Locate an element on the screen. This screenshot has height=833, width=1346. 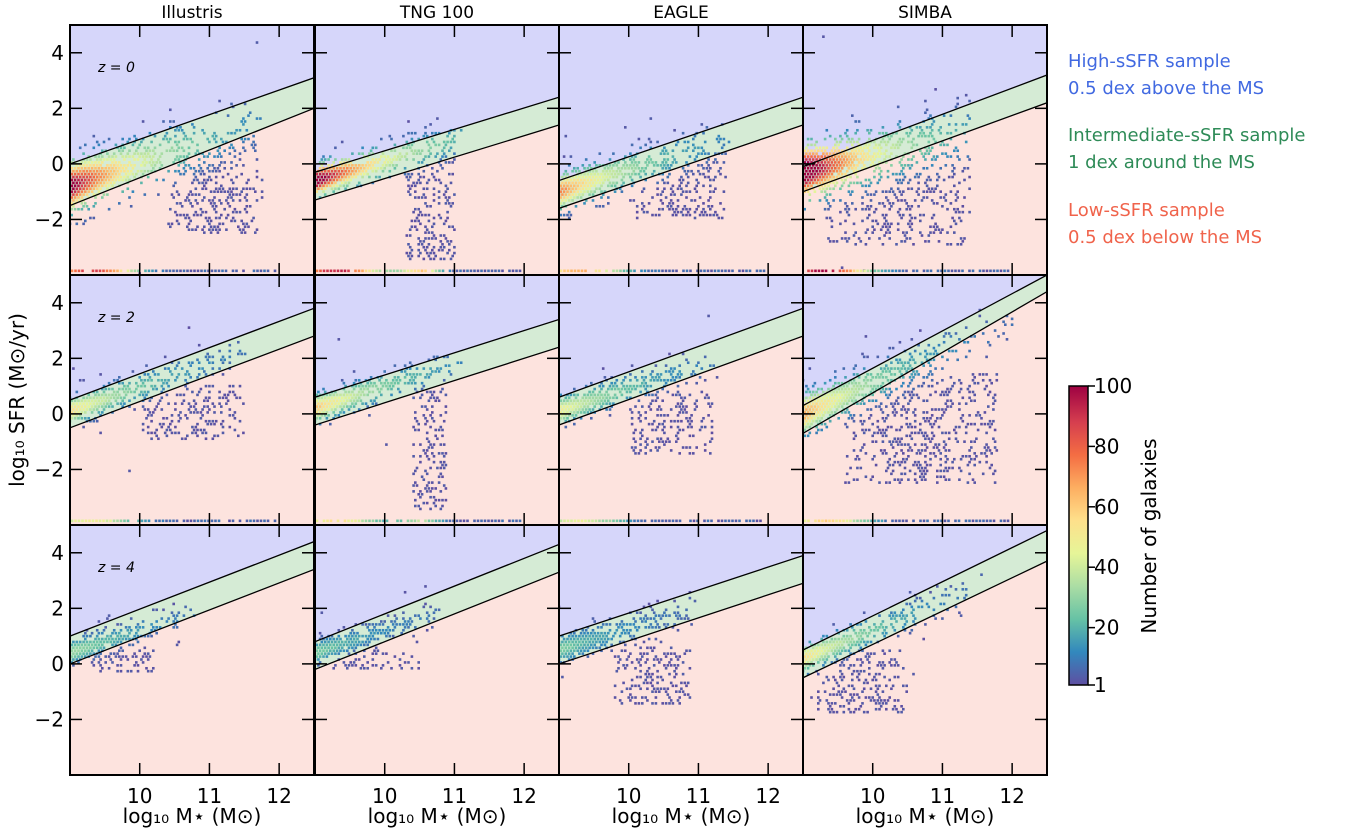
colorbar-tick-label: 20 is located at coordinates (1106, 628).